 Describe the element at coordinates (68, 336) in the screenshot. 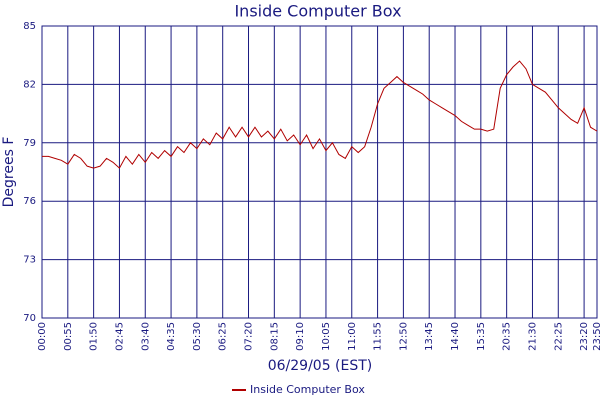

I see `x-tick-label: 00:55` at that location.